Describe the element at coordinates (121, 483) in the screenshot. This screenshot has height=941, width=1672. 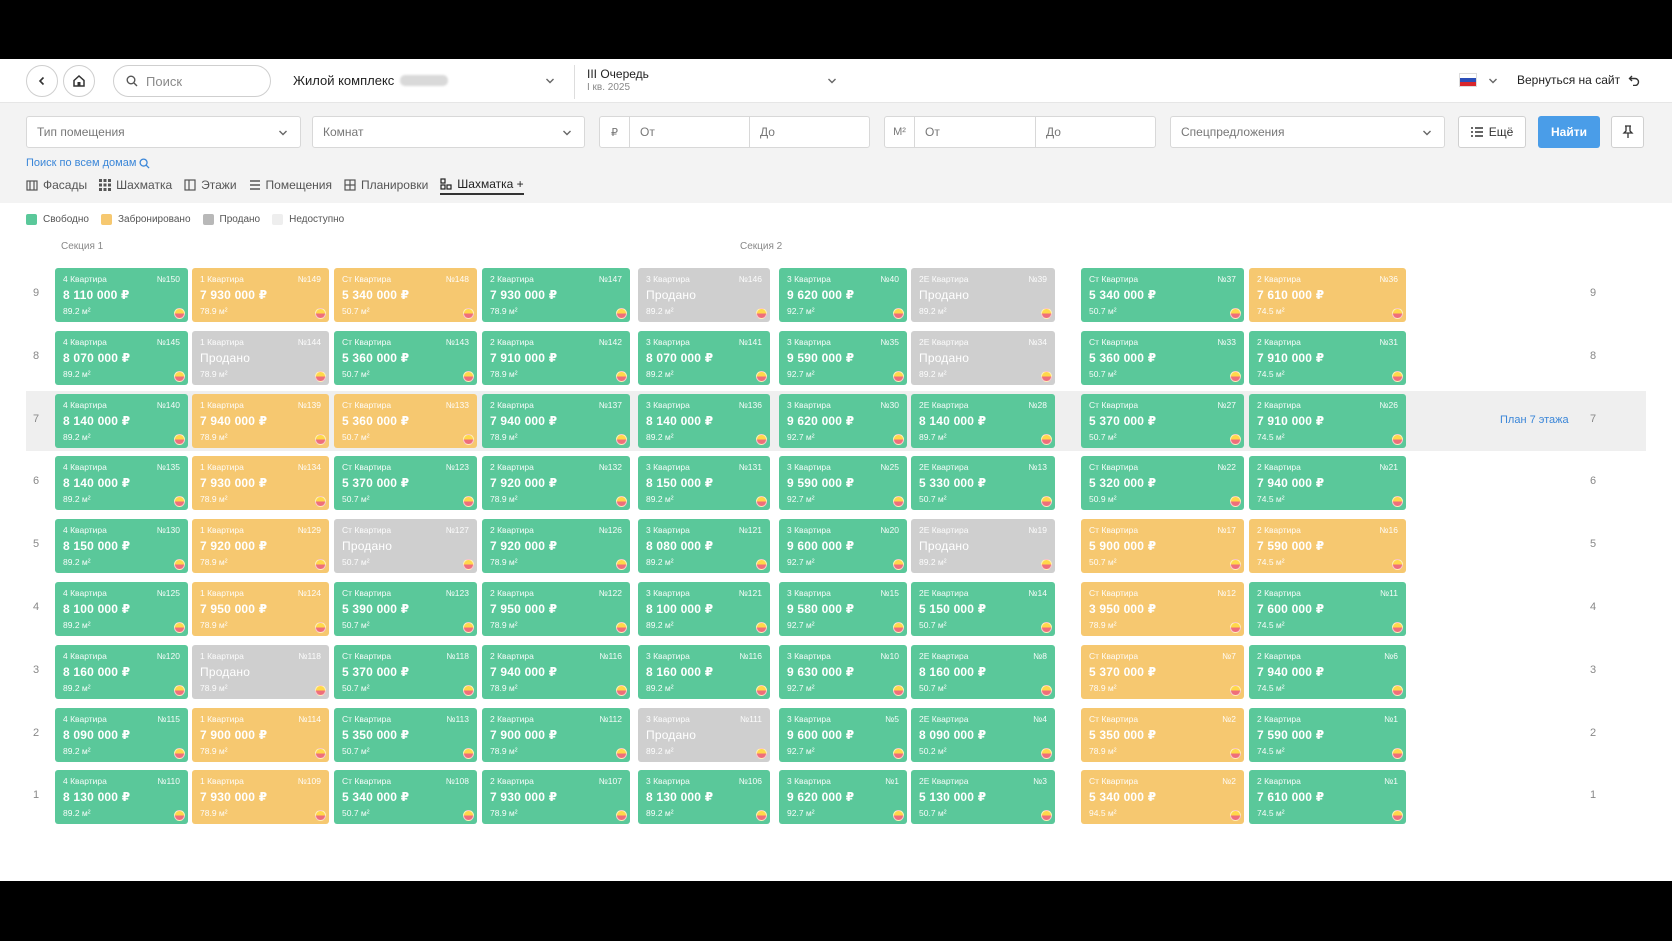
I see `apartment-cell: 4 Квартира №135 8 140 000 ₽ 89.2 м²` at that location.